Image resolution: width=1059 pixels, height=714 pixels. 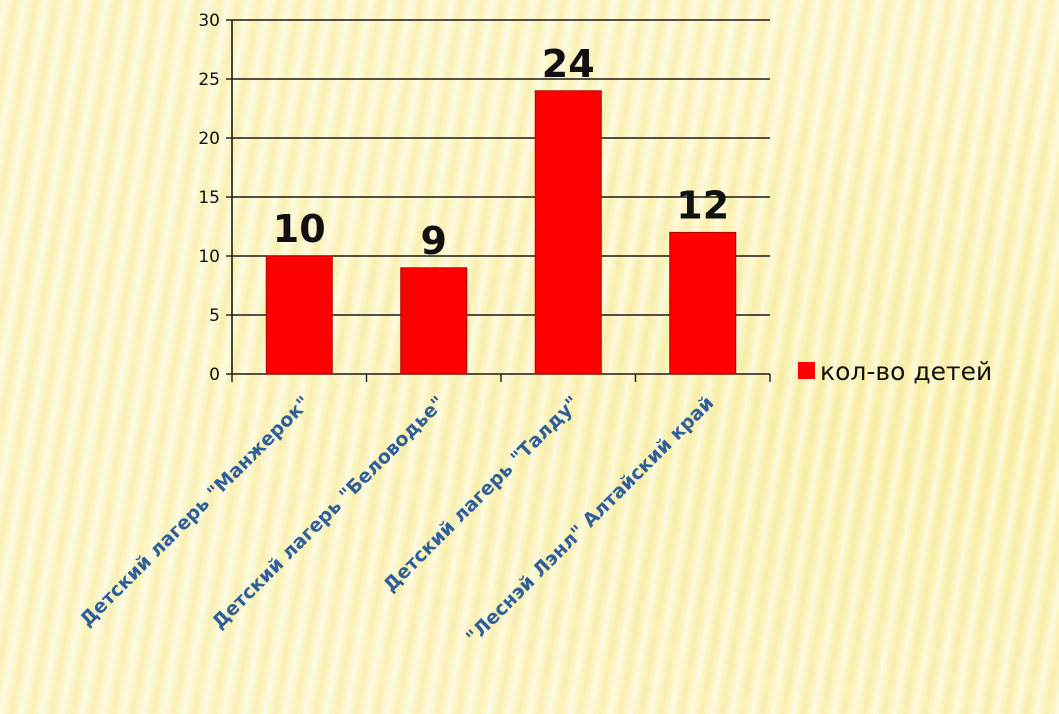 What do you see at coordinates (702, 205) in the screenshot?
I see `data-label: 12` at bounding box center [702, 205].